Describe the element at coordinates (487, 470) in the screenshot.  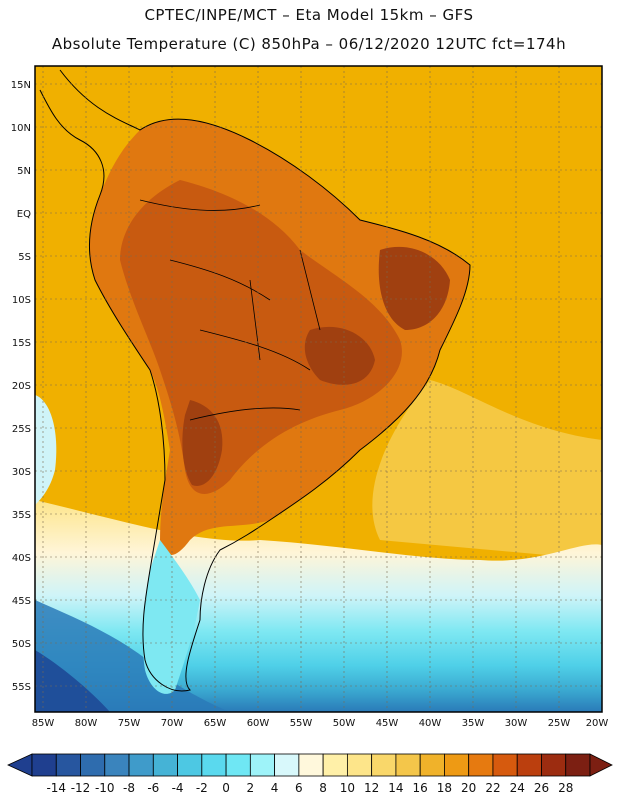
I see `atlantic-mid-yellow` at that location.